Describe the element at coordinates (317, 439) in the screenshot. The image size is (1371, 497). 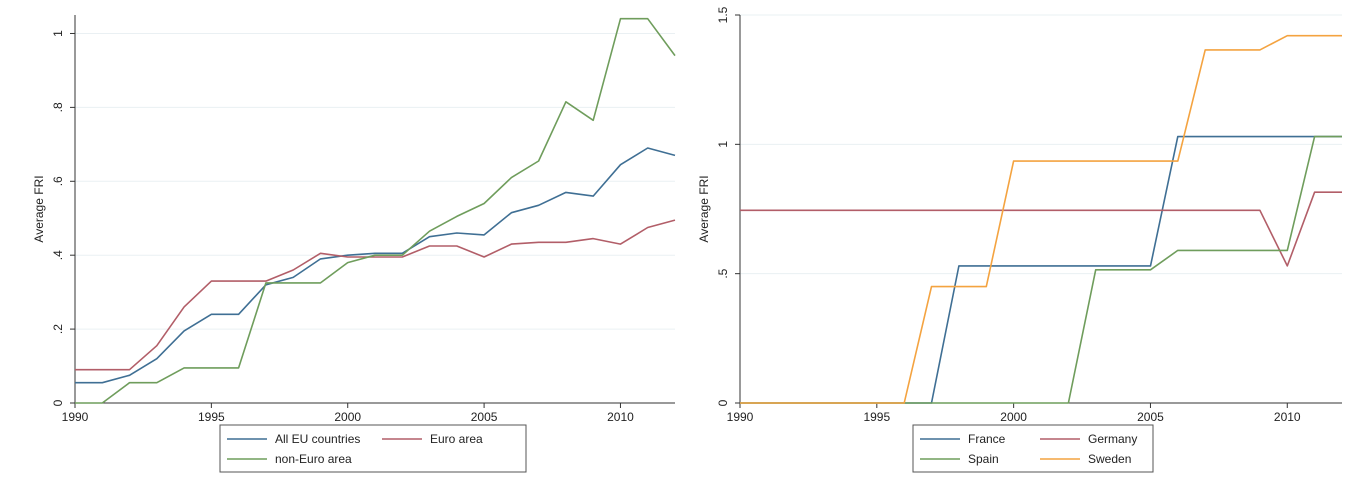
I see `legend-label: All EU countries` at that location.